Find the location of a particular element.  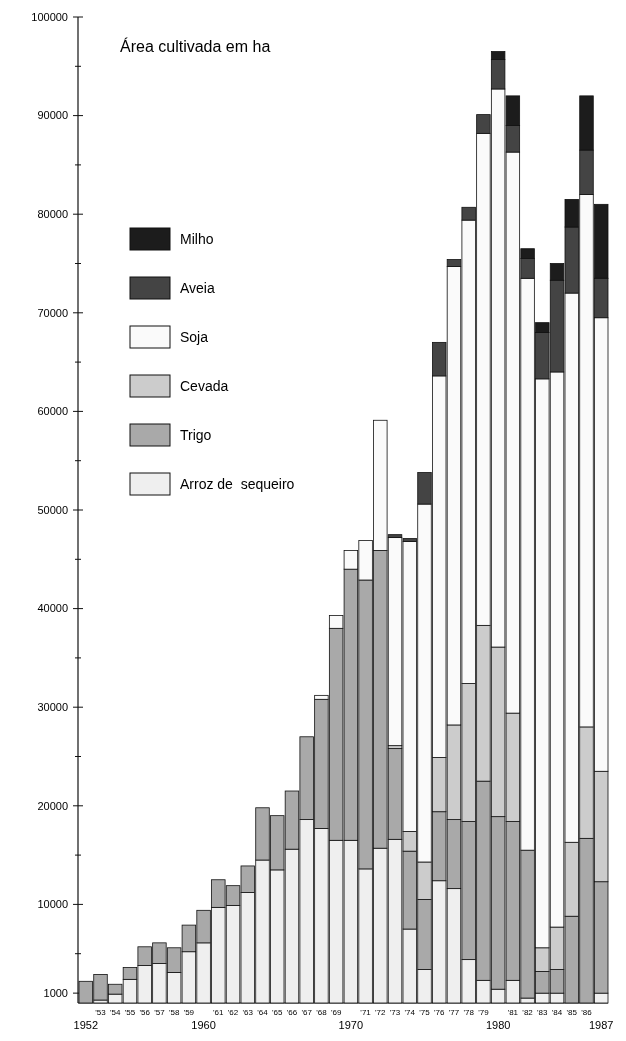

x-tick-label: '78 is located at coordinates (469, 1012).